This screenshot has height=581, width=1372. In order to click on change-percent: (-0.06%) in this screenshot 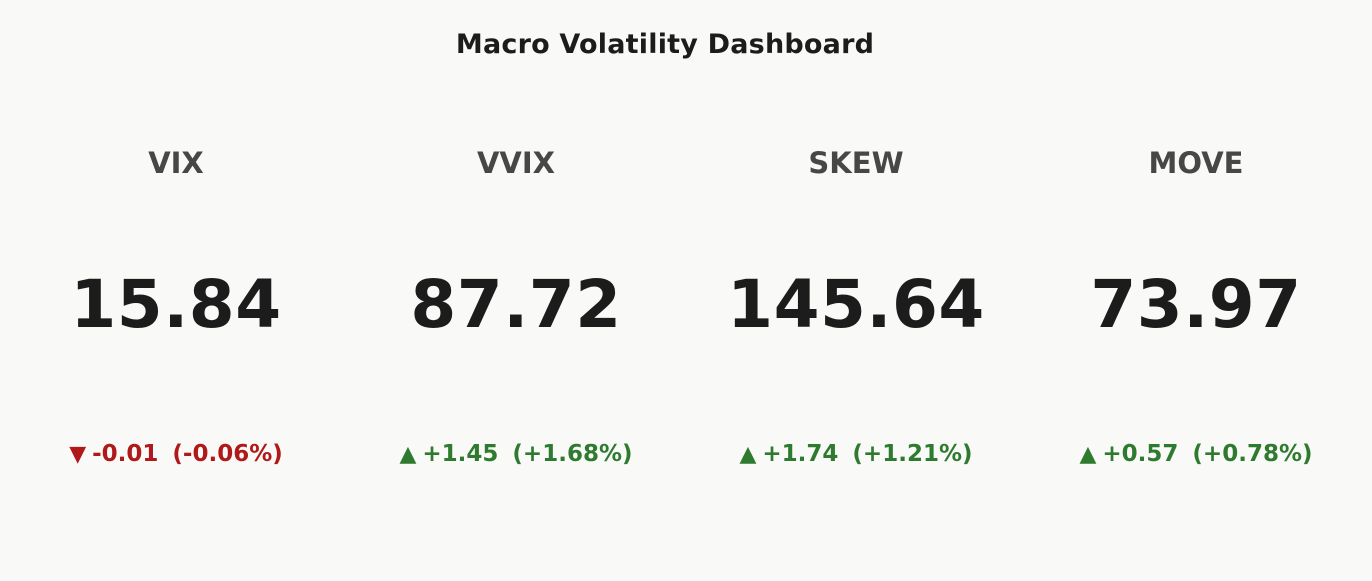, I will do `click(227, 454)`.